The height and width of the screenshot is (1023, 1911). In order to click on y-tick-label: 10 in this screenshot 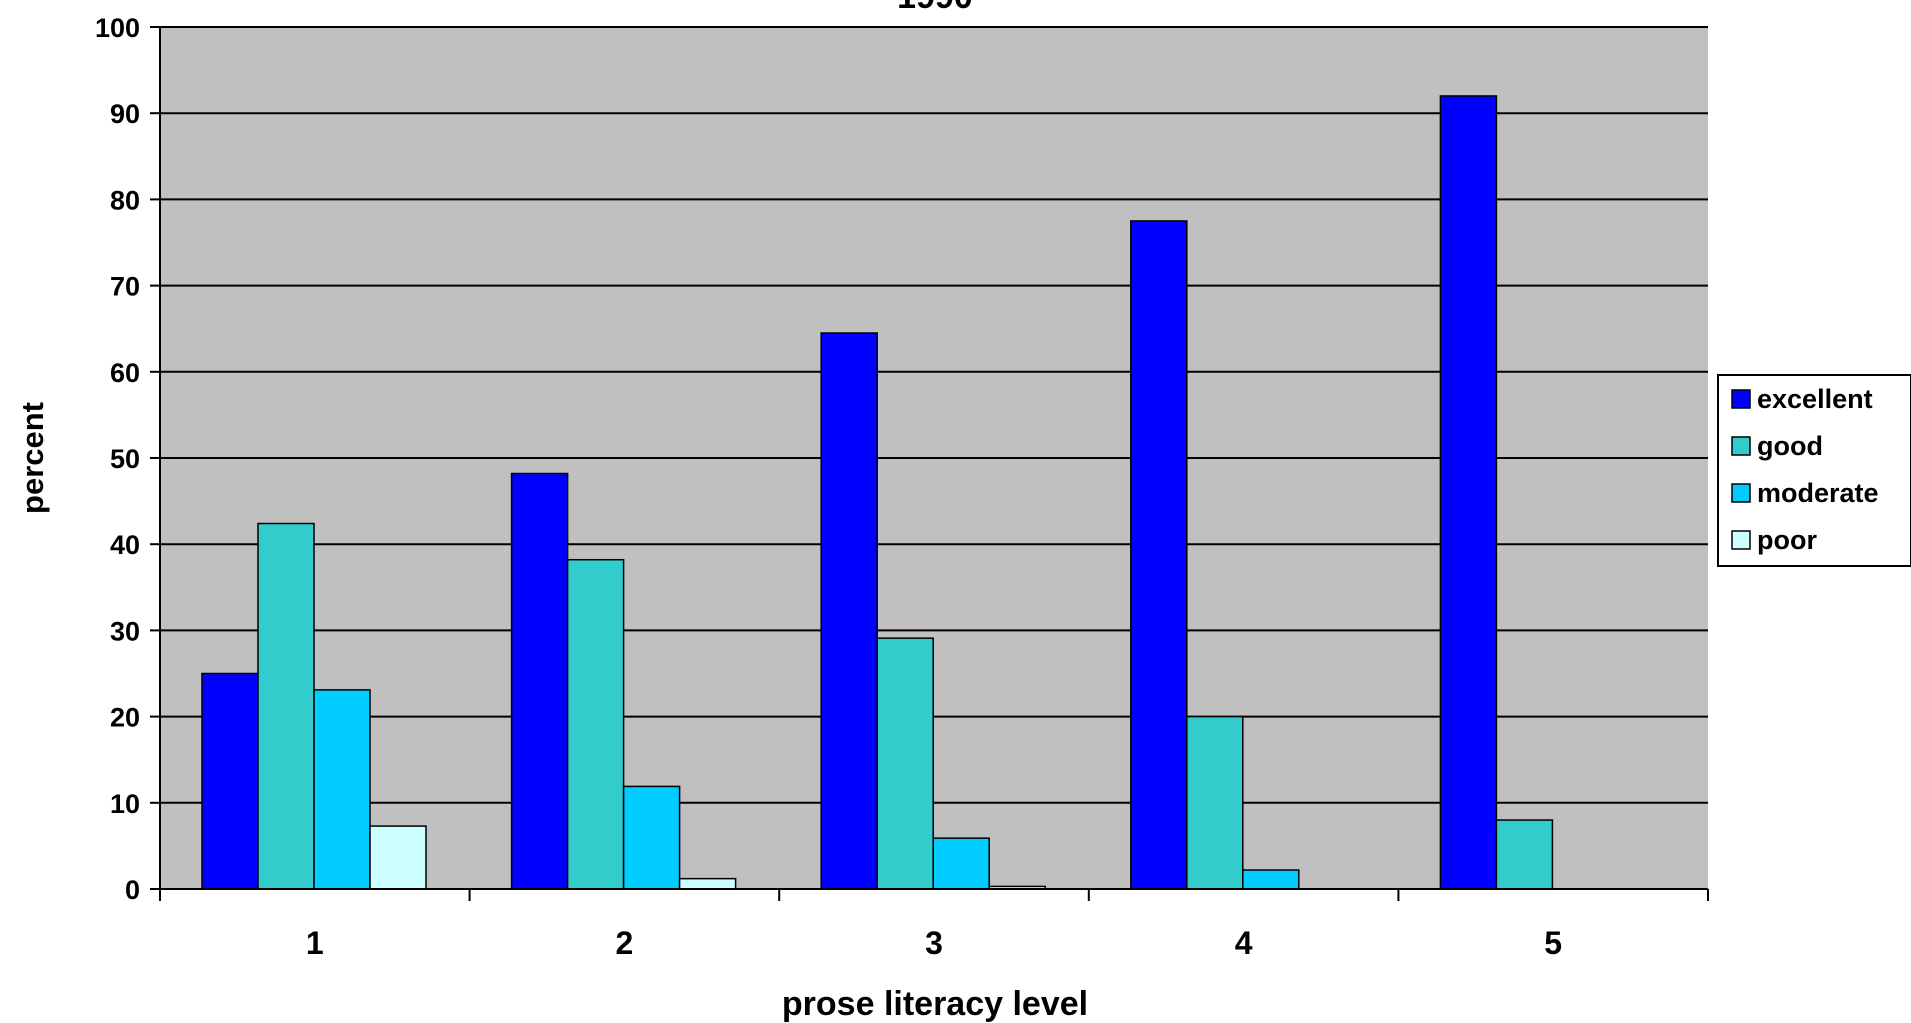, I will do `click(125, 804)`.